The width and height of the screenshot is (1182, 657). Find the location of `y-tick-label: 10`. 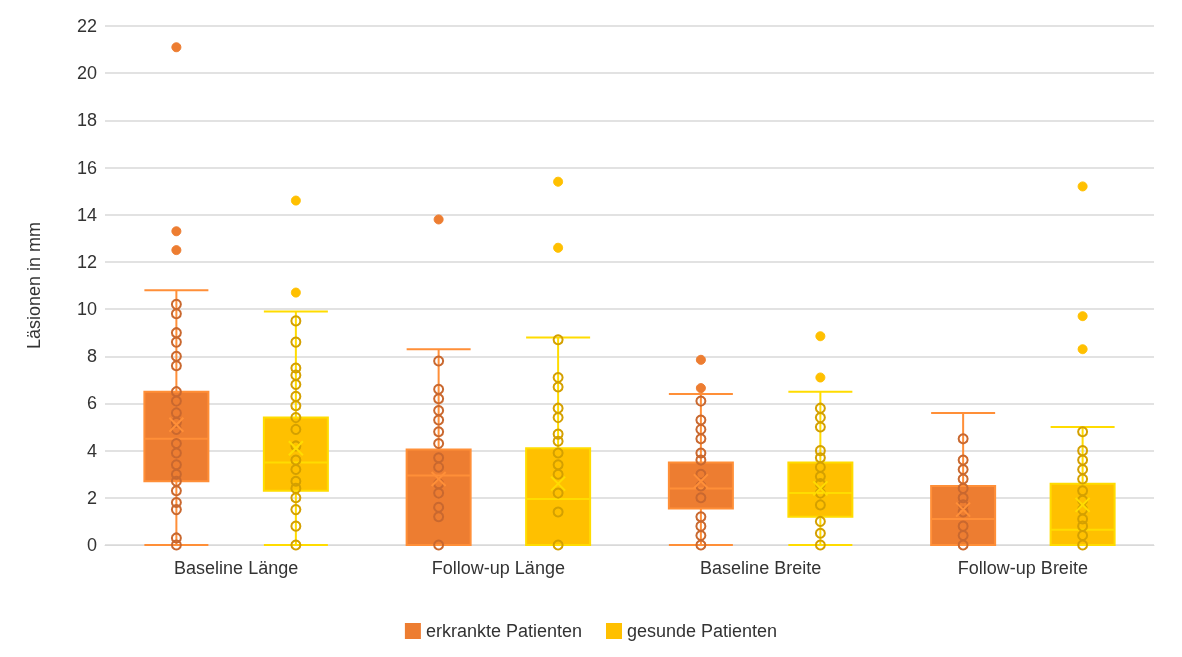

y-tick-label: 10 is located at coordinates (86, 309).